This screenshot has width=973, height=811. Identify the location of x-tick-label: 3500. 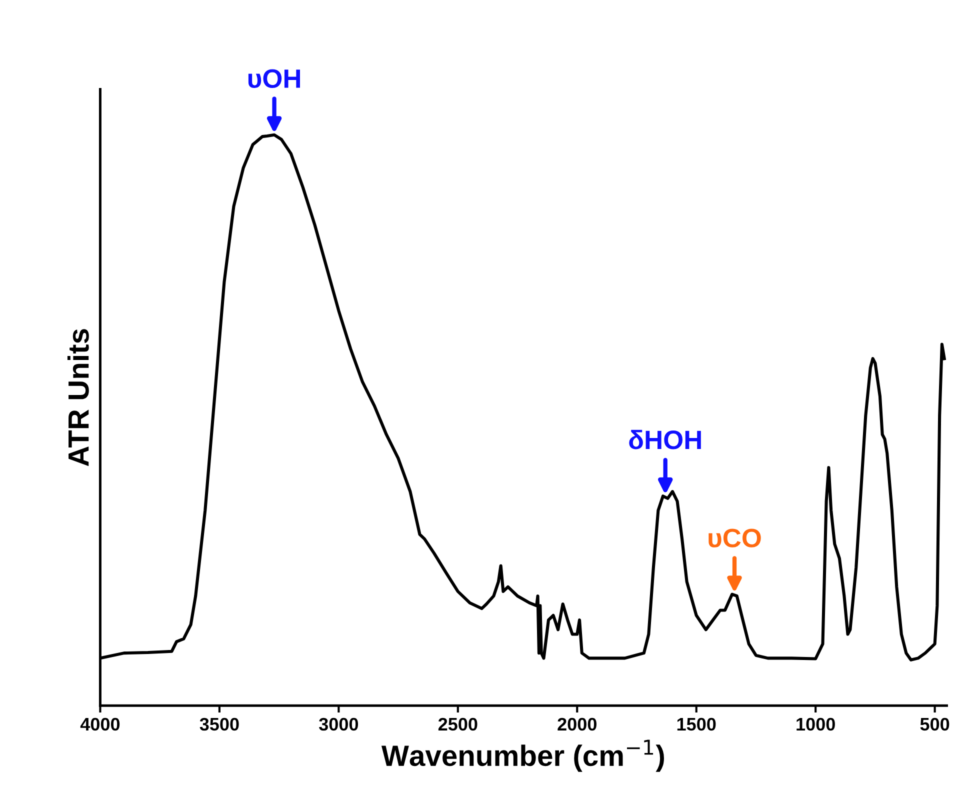
(219, 724).